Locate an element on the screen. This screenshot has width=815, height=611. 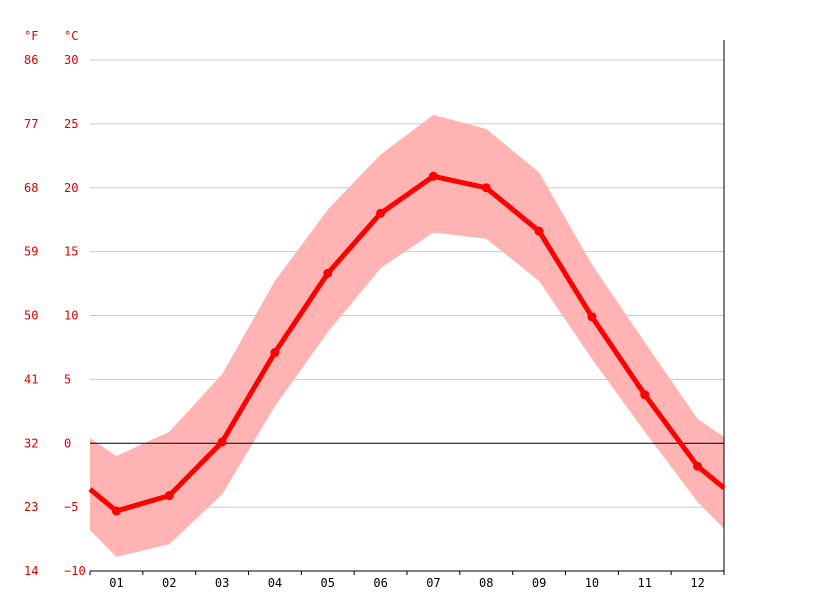
y-tick-label-fahrenheit: 77 is located at coordinates (31, 124).